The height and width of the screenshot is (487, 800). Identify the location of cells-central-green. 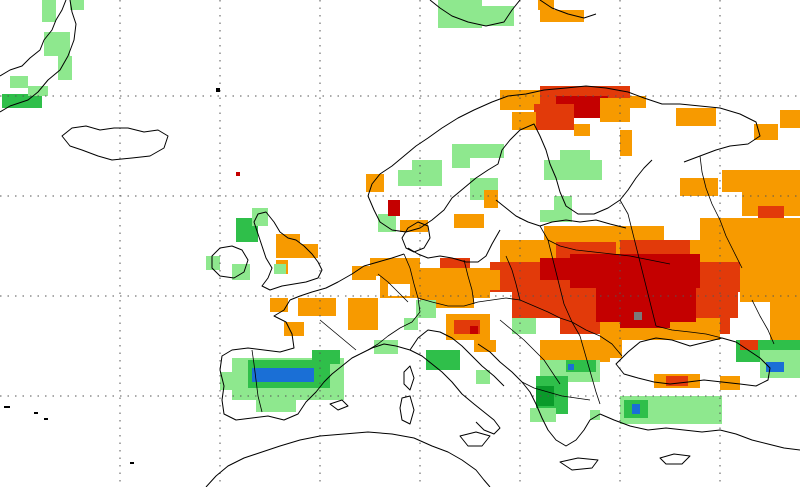
(455, 342).